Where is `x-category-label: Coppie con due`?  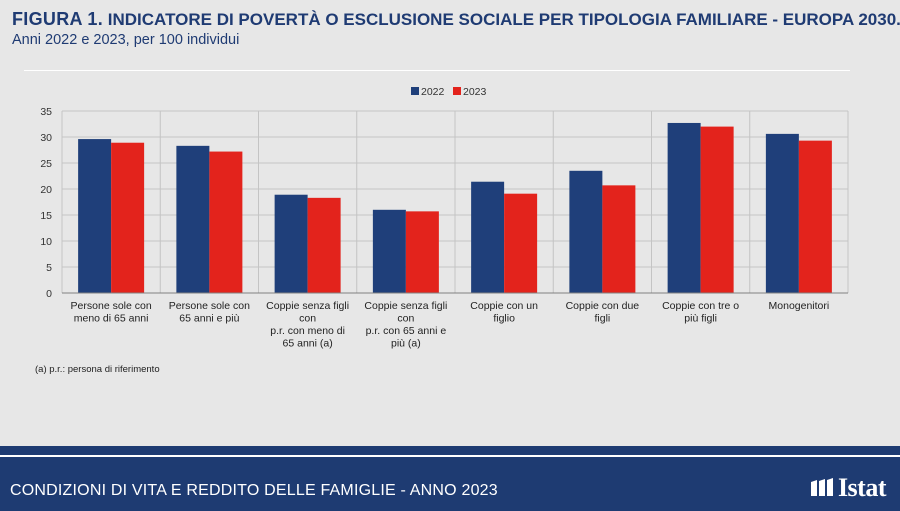 x-category-label: Coppie con due is located at coordinates (603, 306).